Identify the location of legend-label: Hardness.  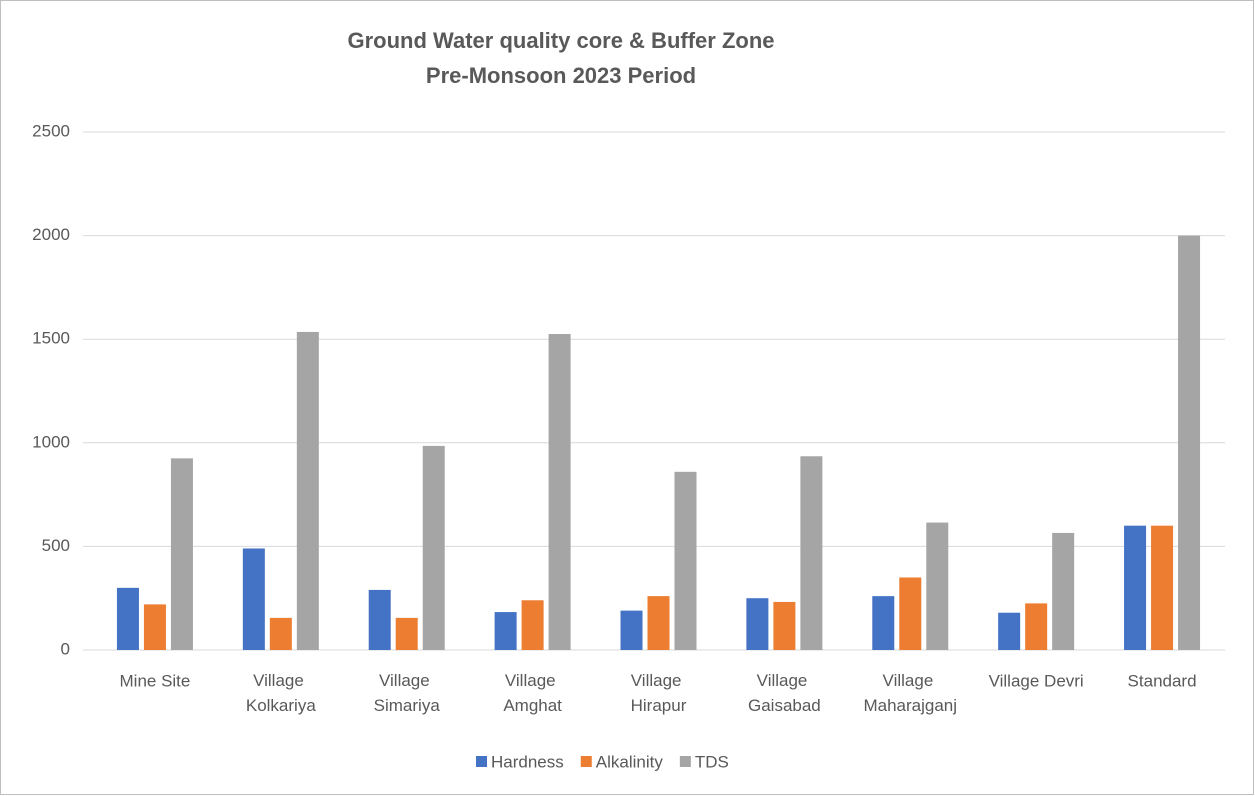
(527, 761).